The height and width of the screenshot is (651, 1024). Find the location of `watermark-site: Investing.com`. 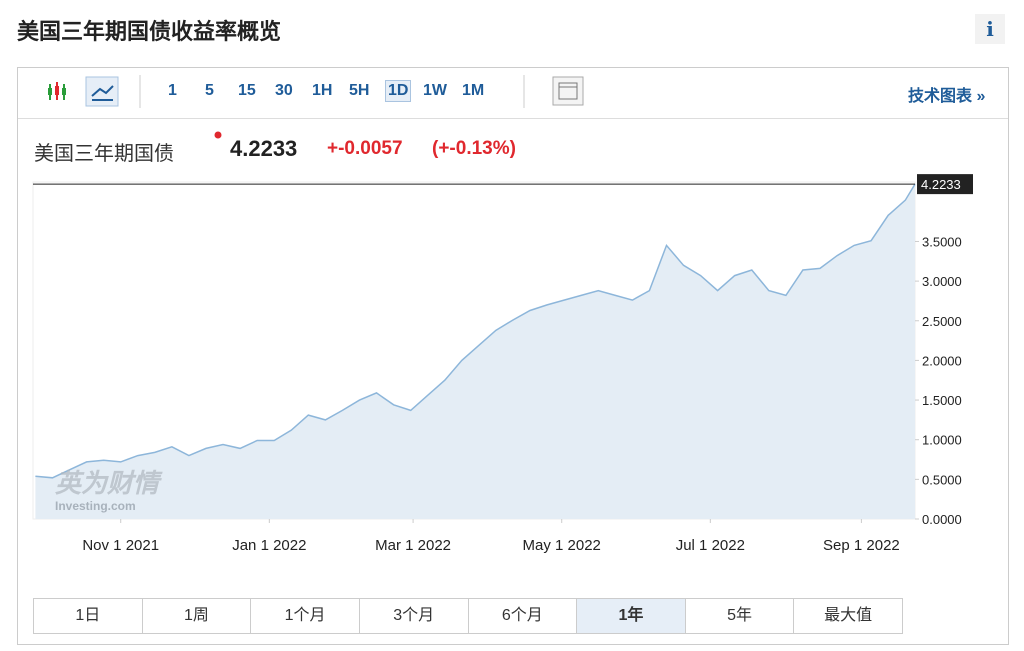

watermark-site: Investing.com is located at coordinates (95, 506).